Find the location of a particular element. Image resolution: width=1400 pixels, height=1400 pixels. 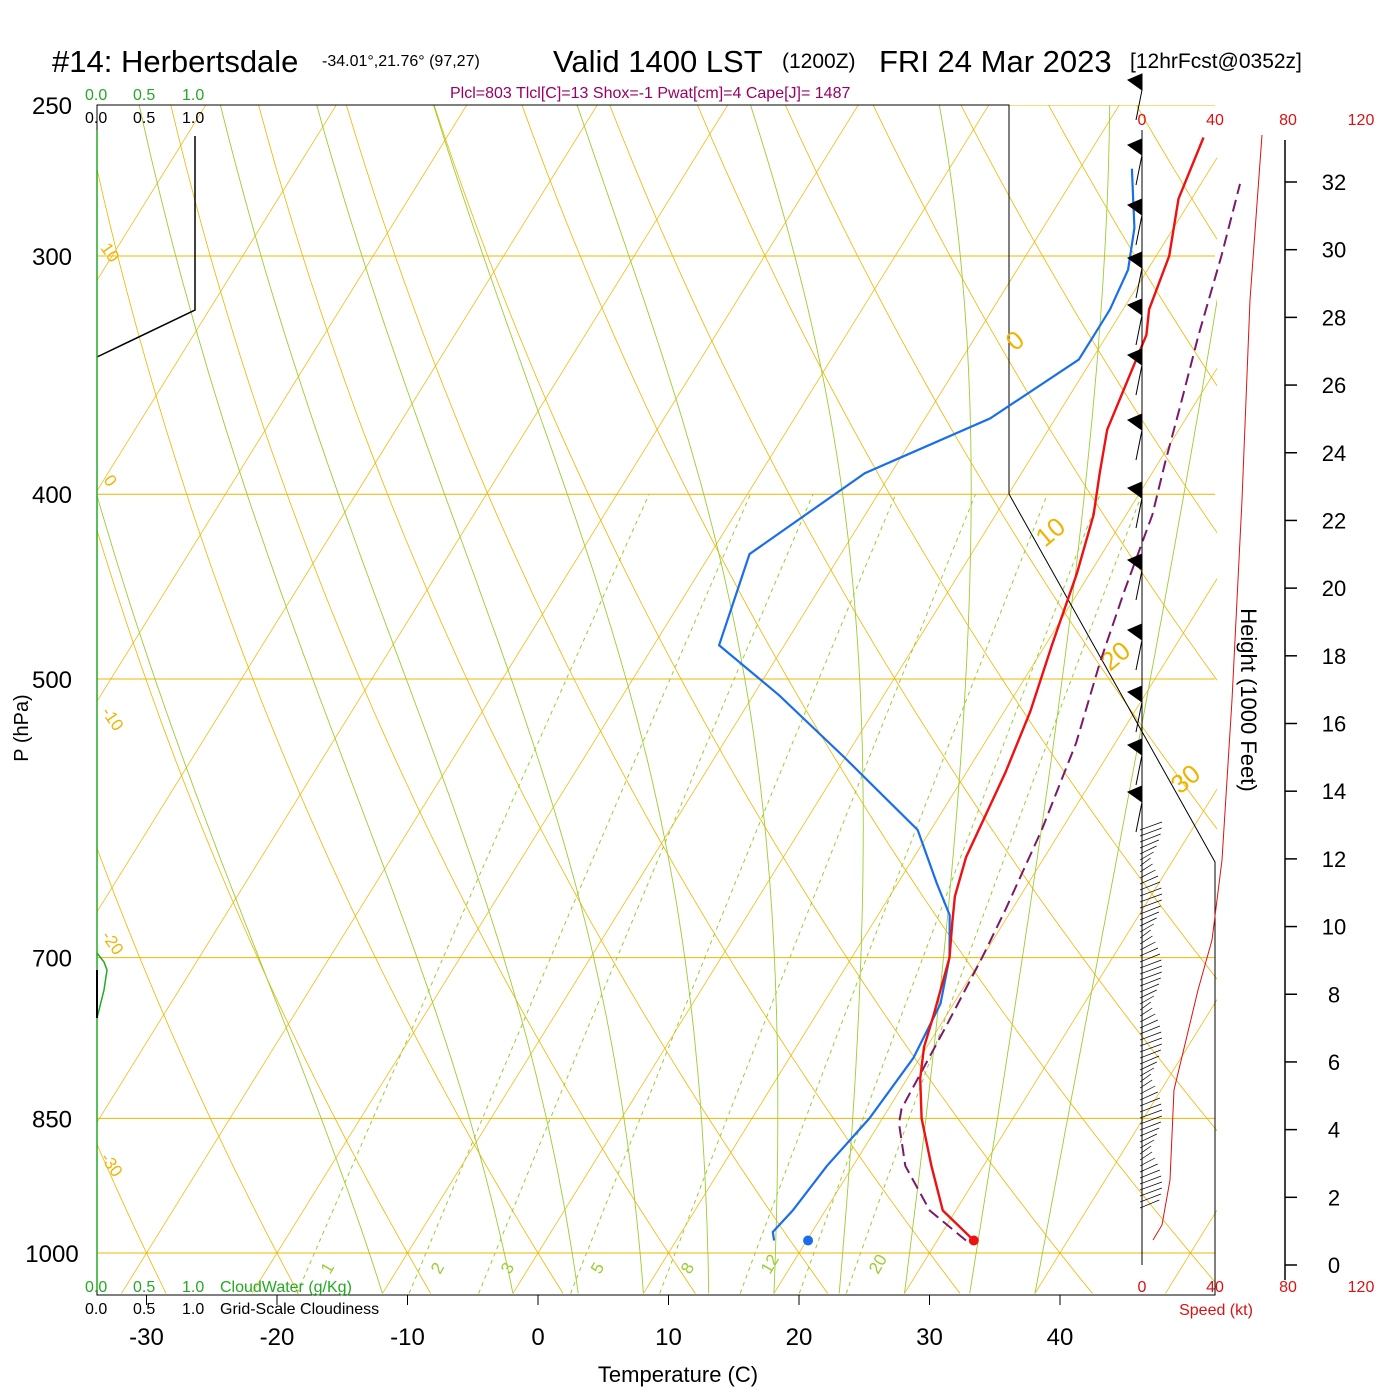

pressure-tick-label: 250 is located at coordinates (52, 106).